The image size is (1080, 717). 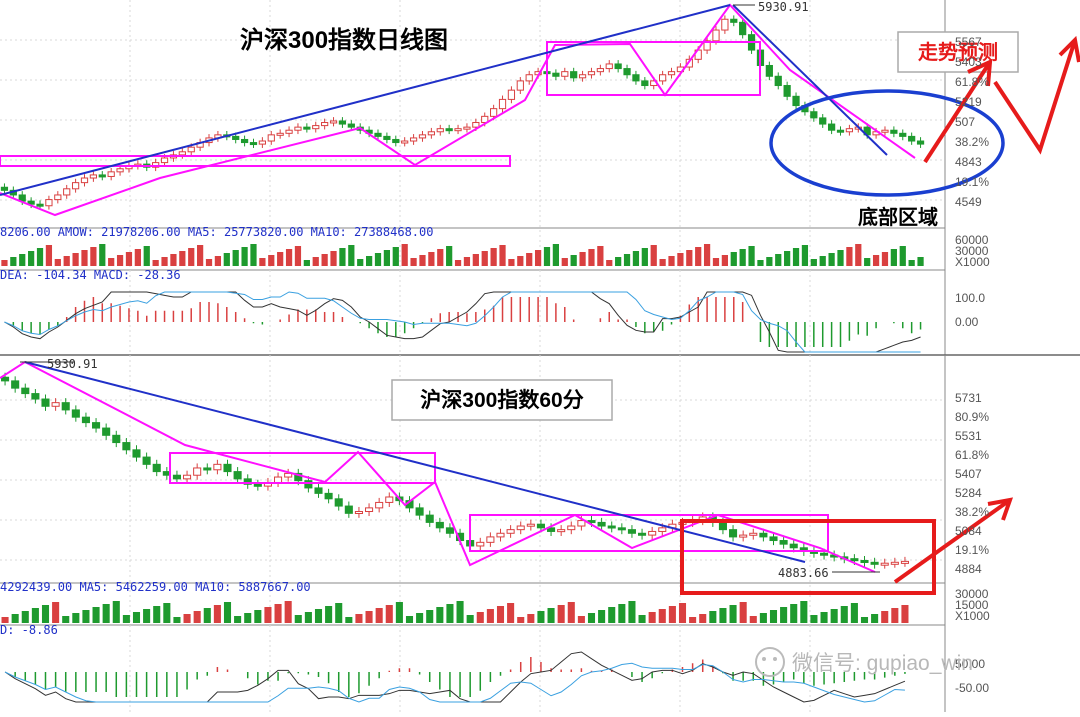 I want to click on daily-top-box, so click(x=653, y=68).